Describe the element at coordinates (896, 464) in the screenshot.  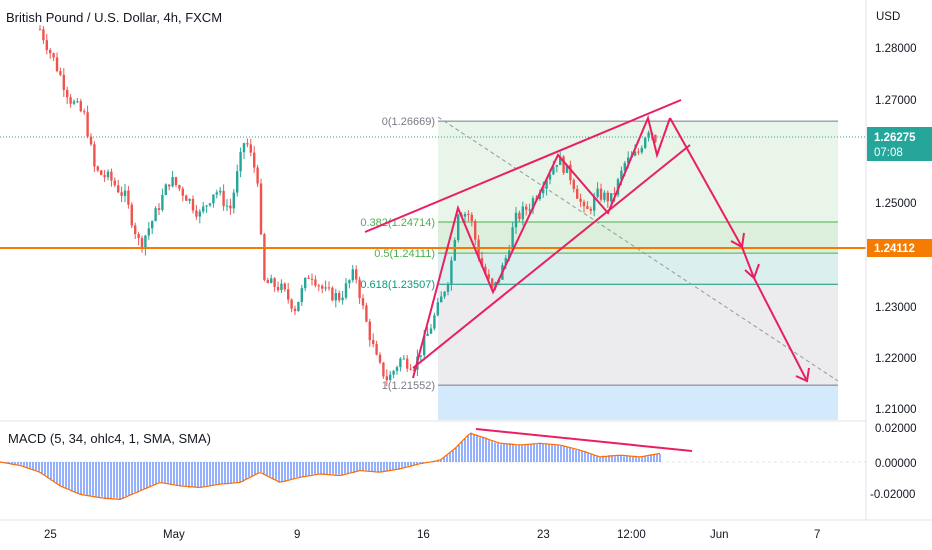
I see `macd-tick: 0.00000` at that location.